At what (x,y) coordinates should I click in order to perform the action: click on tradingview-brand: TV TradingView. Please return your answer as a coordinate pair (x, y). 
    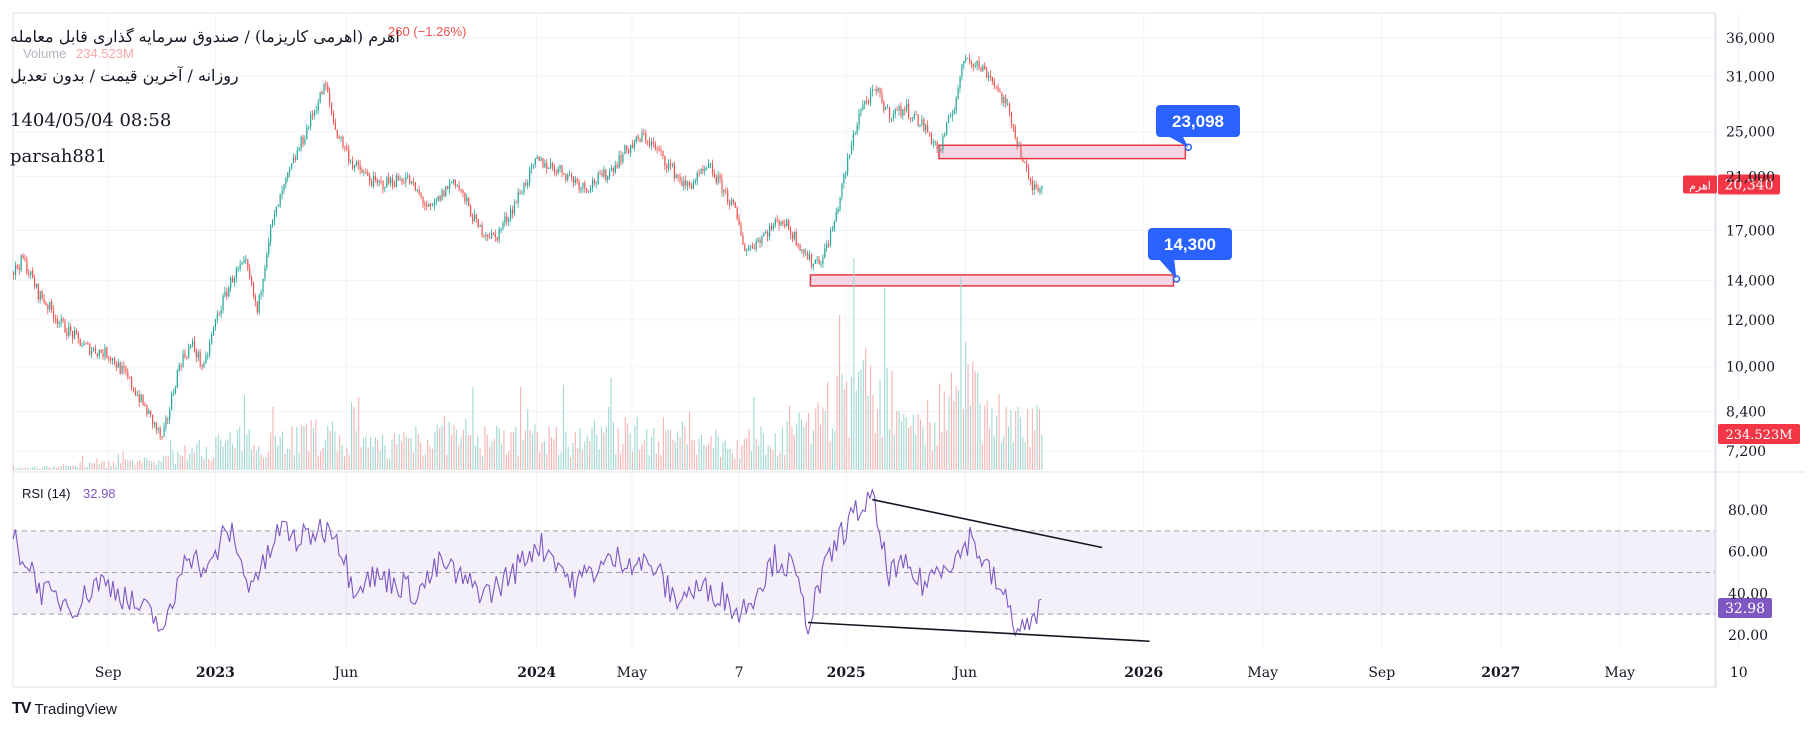
    Looking at the image, I should click on (64, 709).